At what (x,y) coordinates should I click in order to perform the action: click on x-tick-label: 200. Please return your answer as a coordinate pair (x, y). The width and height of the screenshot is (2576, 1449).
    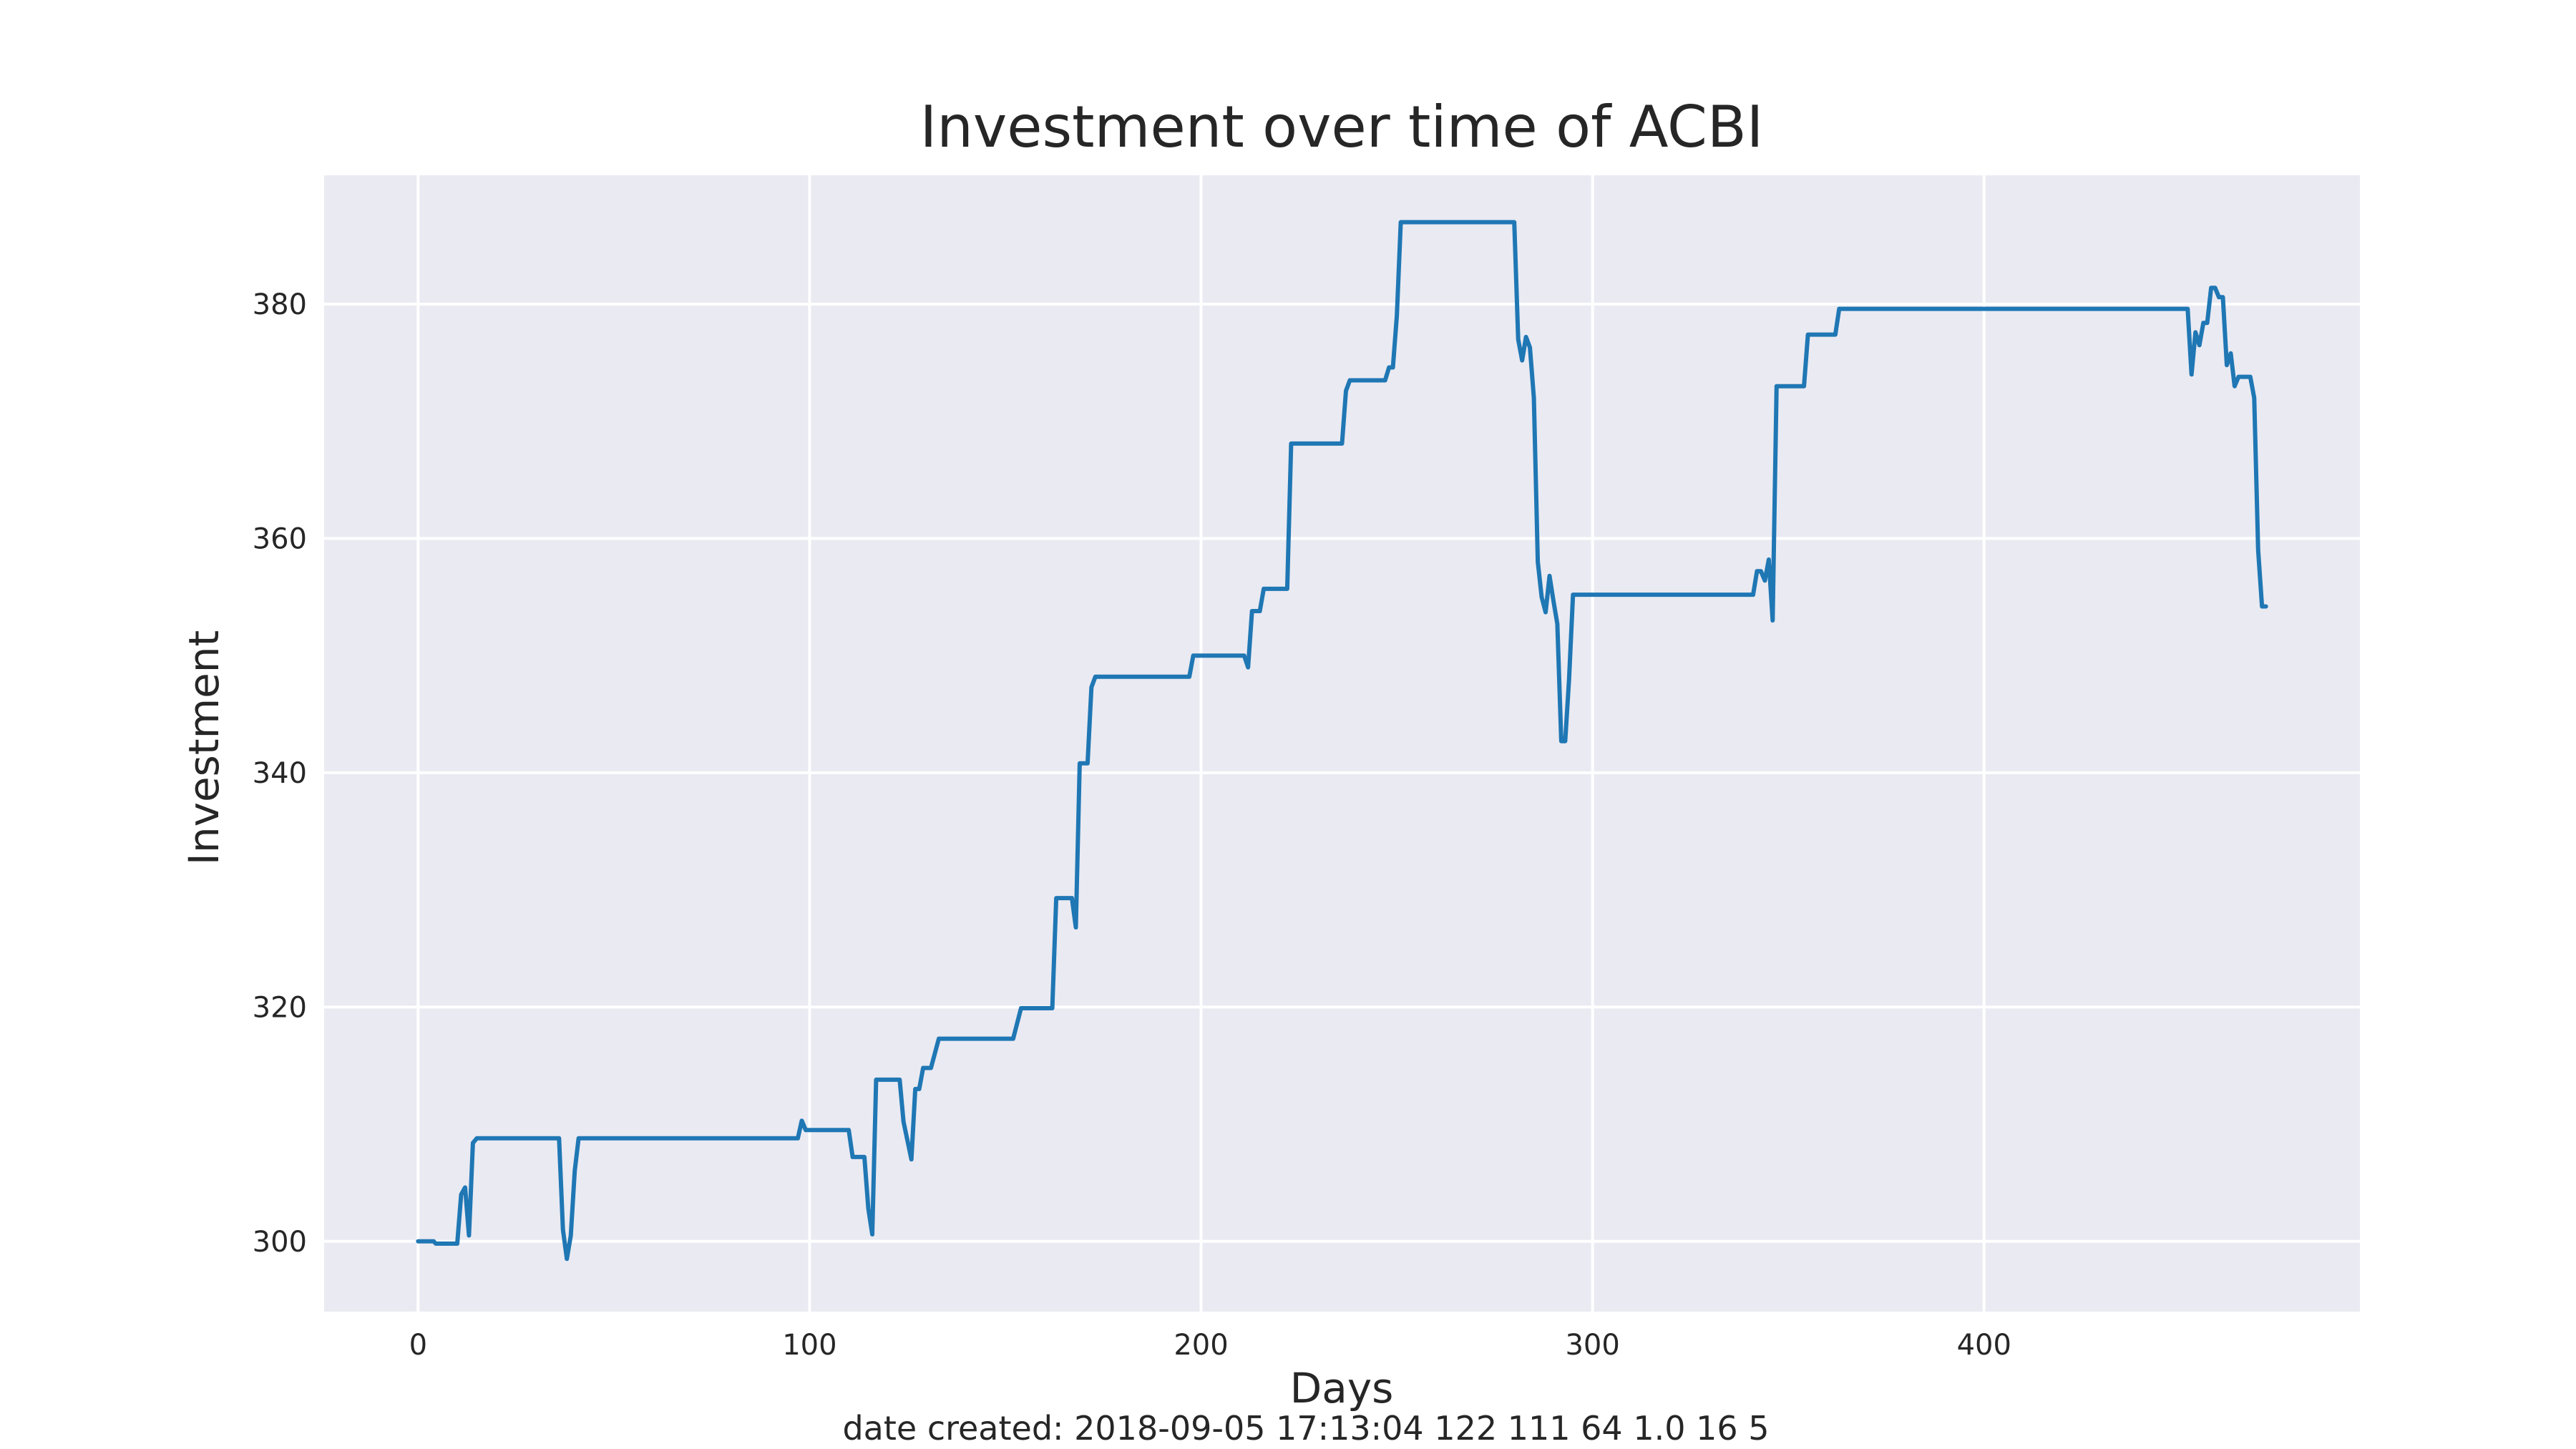
    Looking at the image, I should click on (1201, 1345).